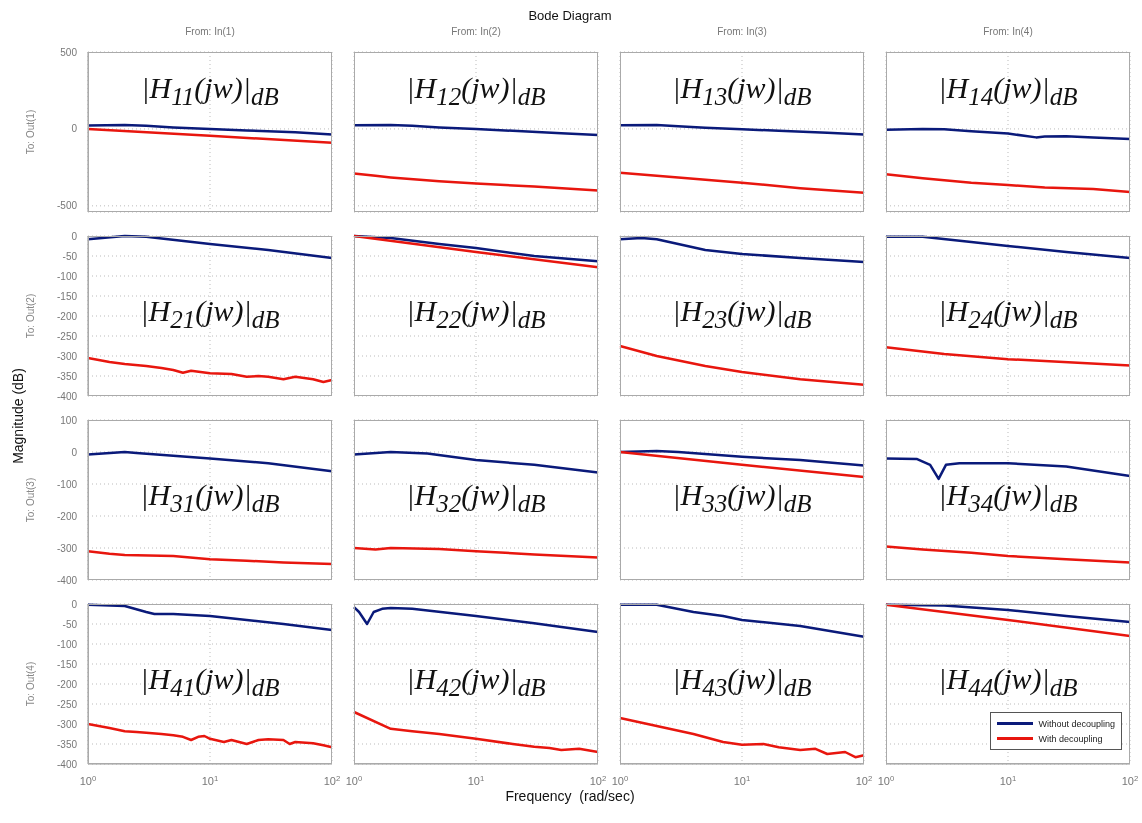  I want to click on annotation: |H$_{23}$(jw)|$_{dB}$, so click(742, 313).